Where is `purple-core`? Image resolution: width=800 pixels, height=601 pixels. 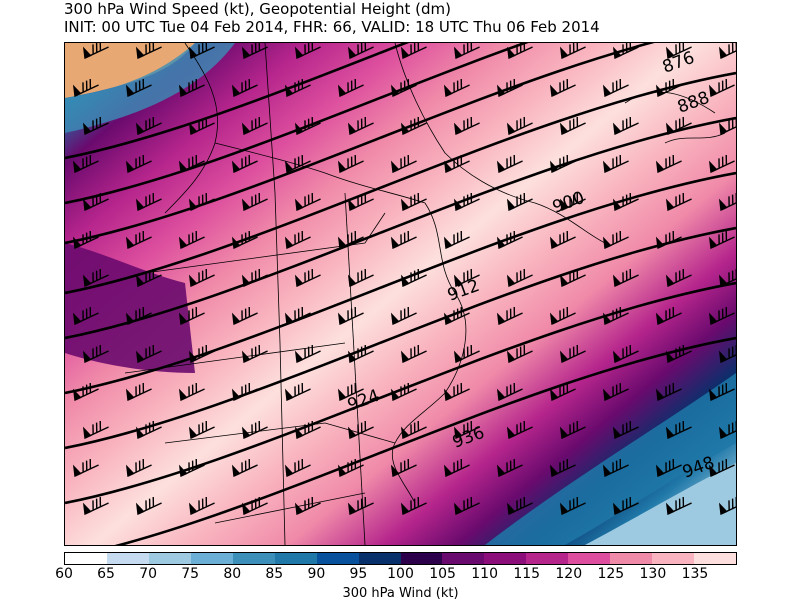 purple-core is located at coordinates (130, 308).